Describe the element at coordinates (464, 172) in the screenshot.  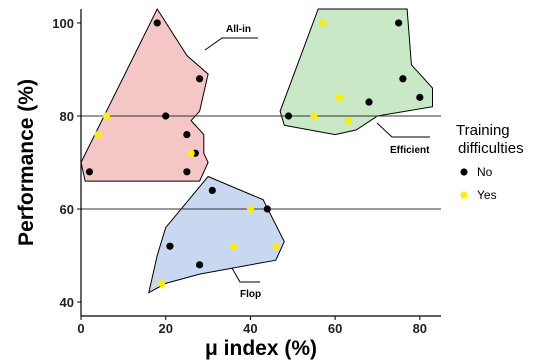
I see `legend-marker-no` at that location.